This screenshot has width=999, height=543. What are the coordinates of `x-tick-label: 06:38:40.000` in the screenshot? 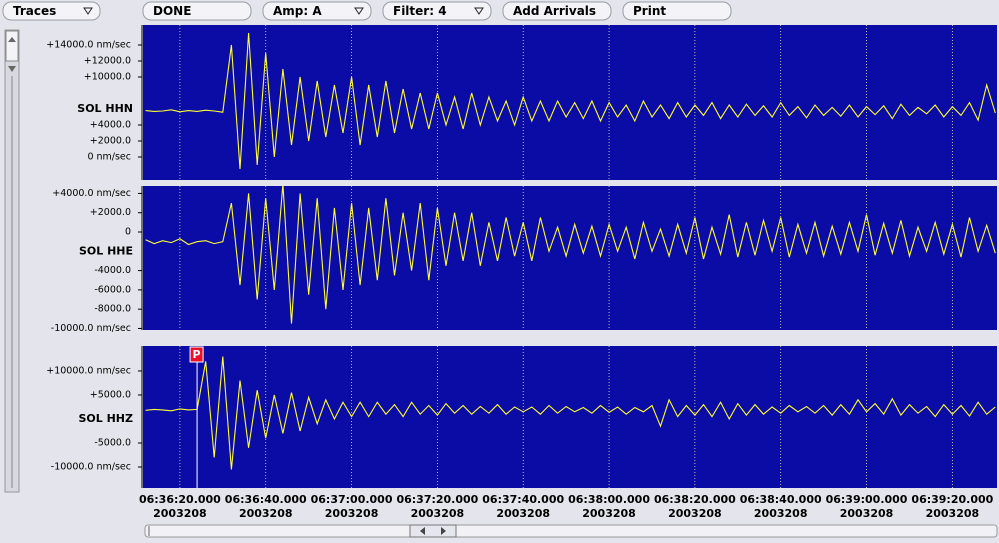 It's located at (781, 499).